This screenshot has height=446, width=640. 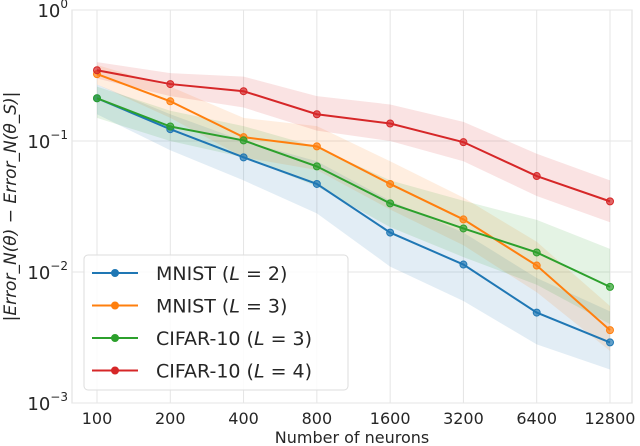 I want to click on x-tick-label: 400, so click(x=243, y=418).